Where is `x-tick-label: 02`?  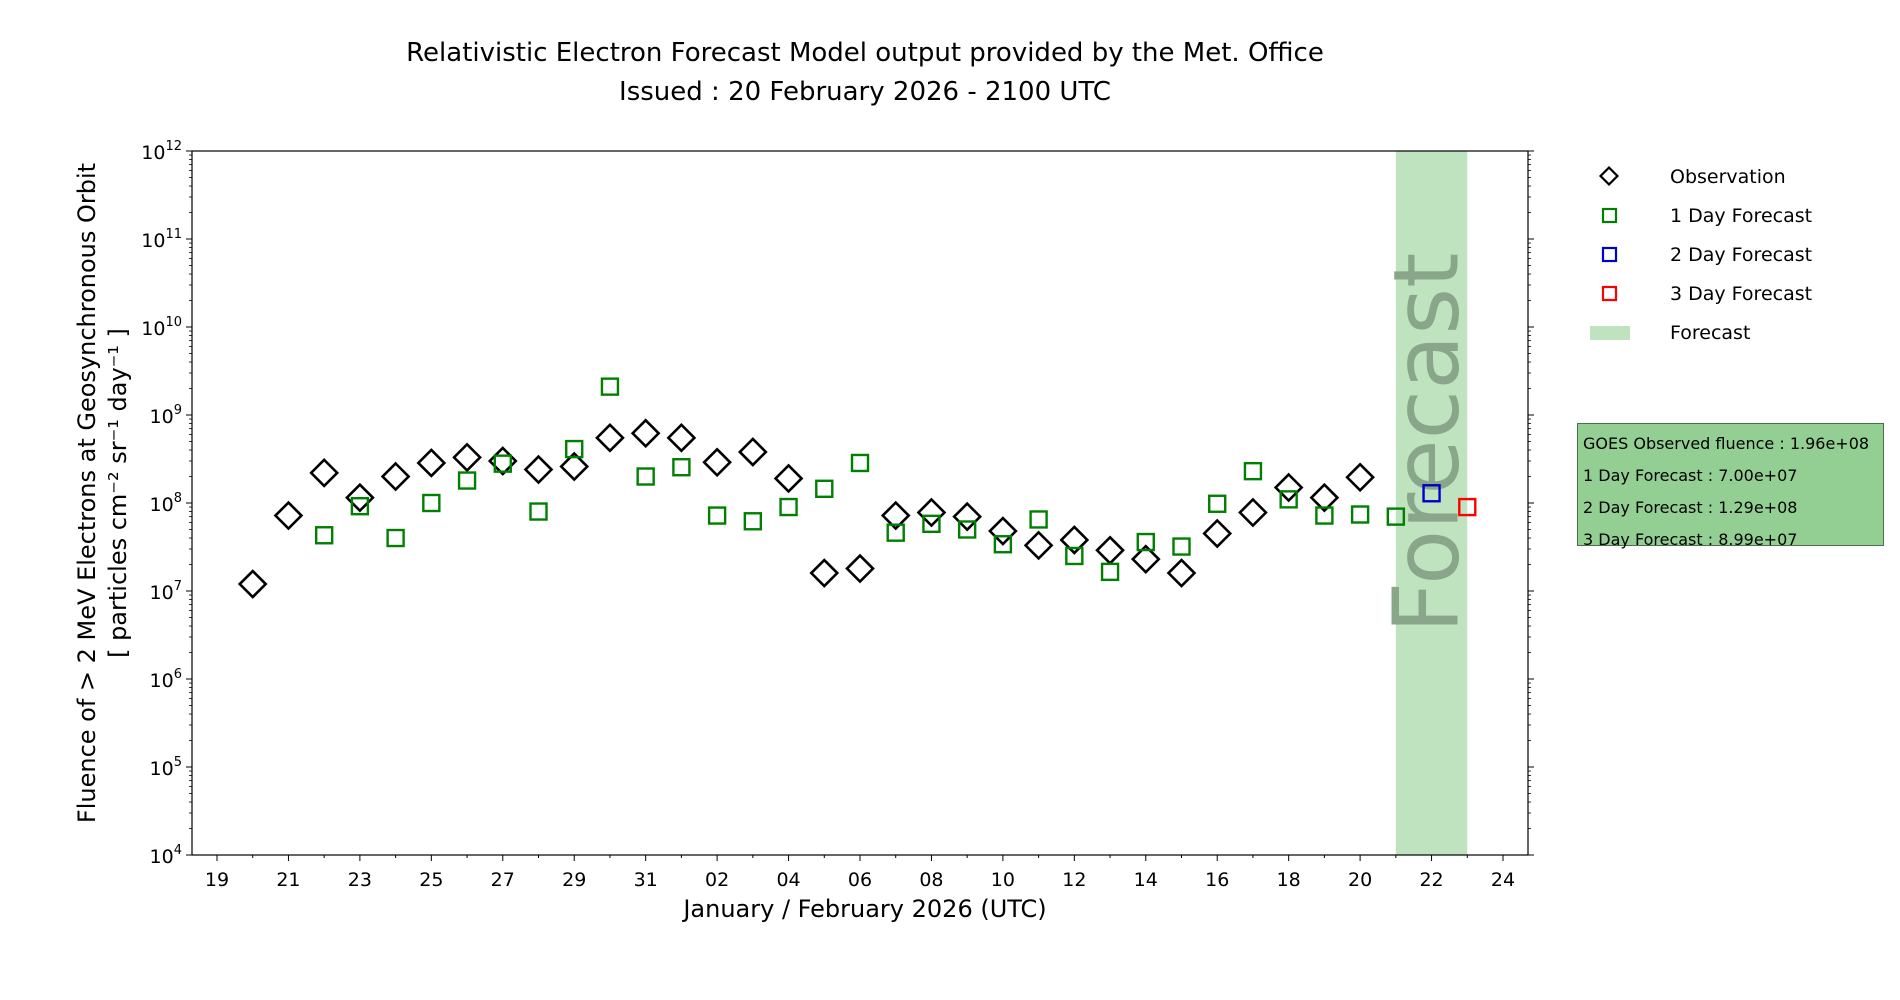
x-tick-label: 02 is located at coordinates (717, 880).